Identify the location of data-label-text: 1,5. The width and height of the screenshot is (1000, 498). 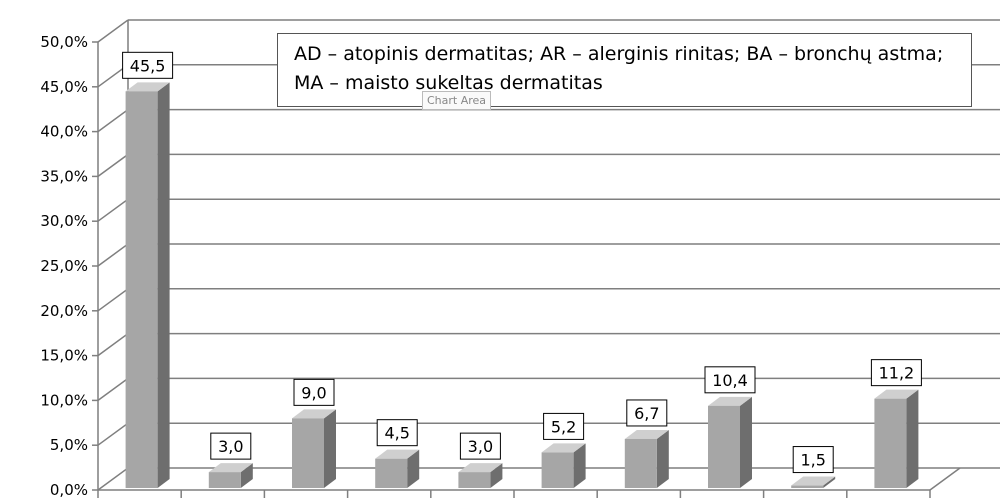
(812, 460).